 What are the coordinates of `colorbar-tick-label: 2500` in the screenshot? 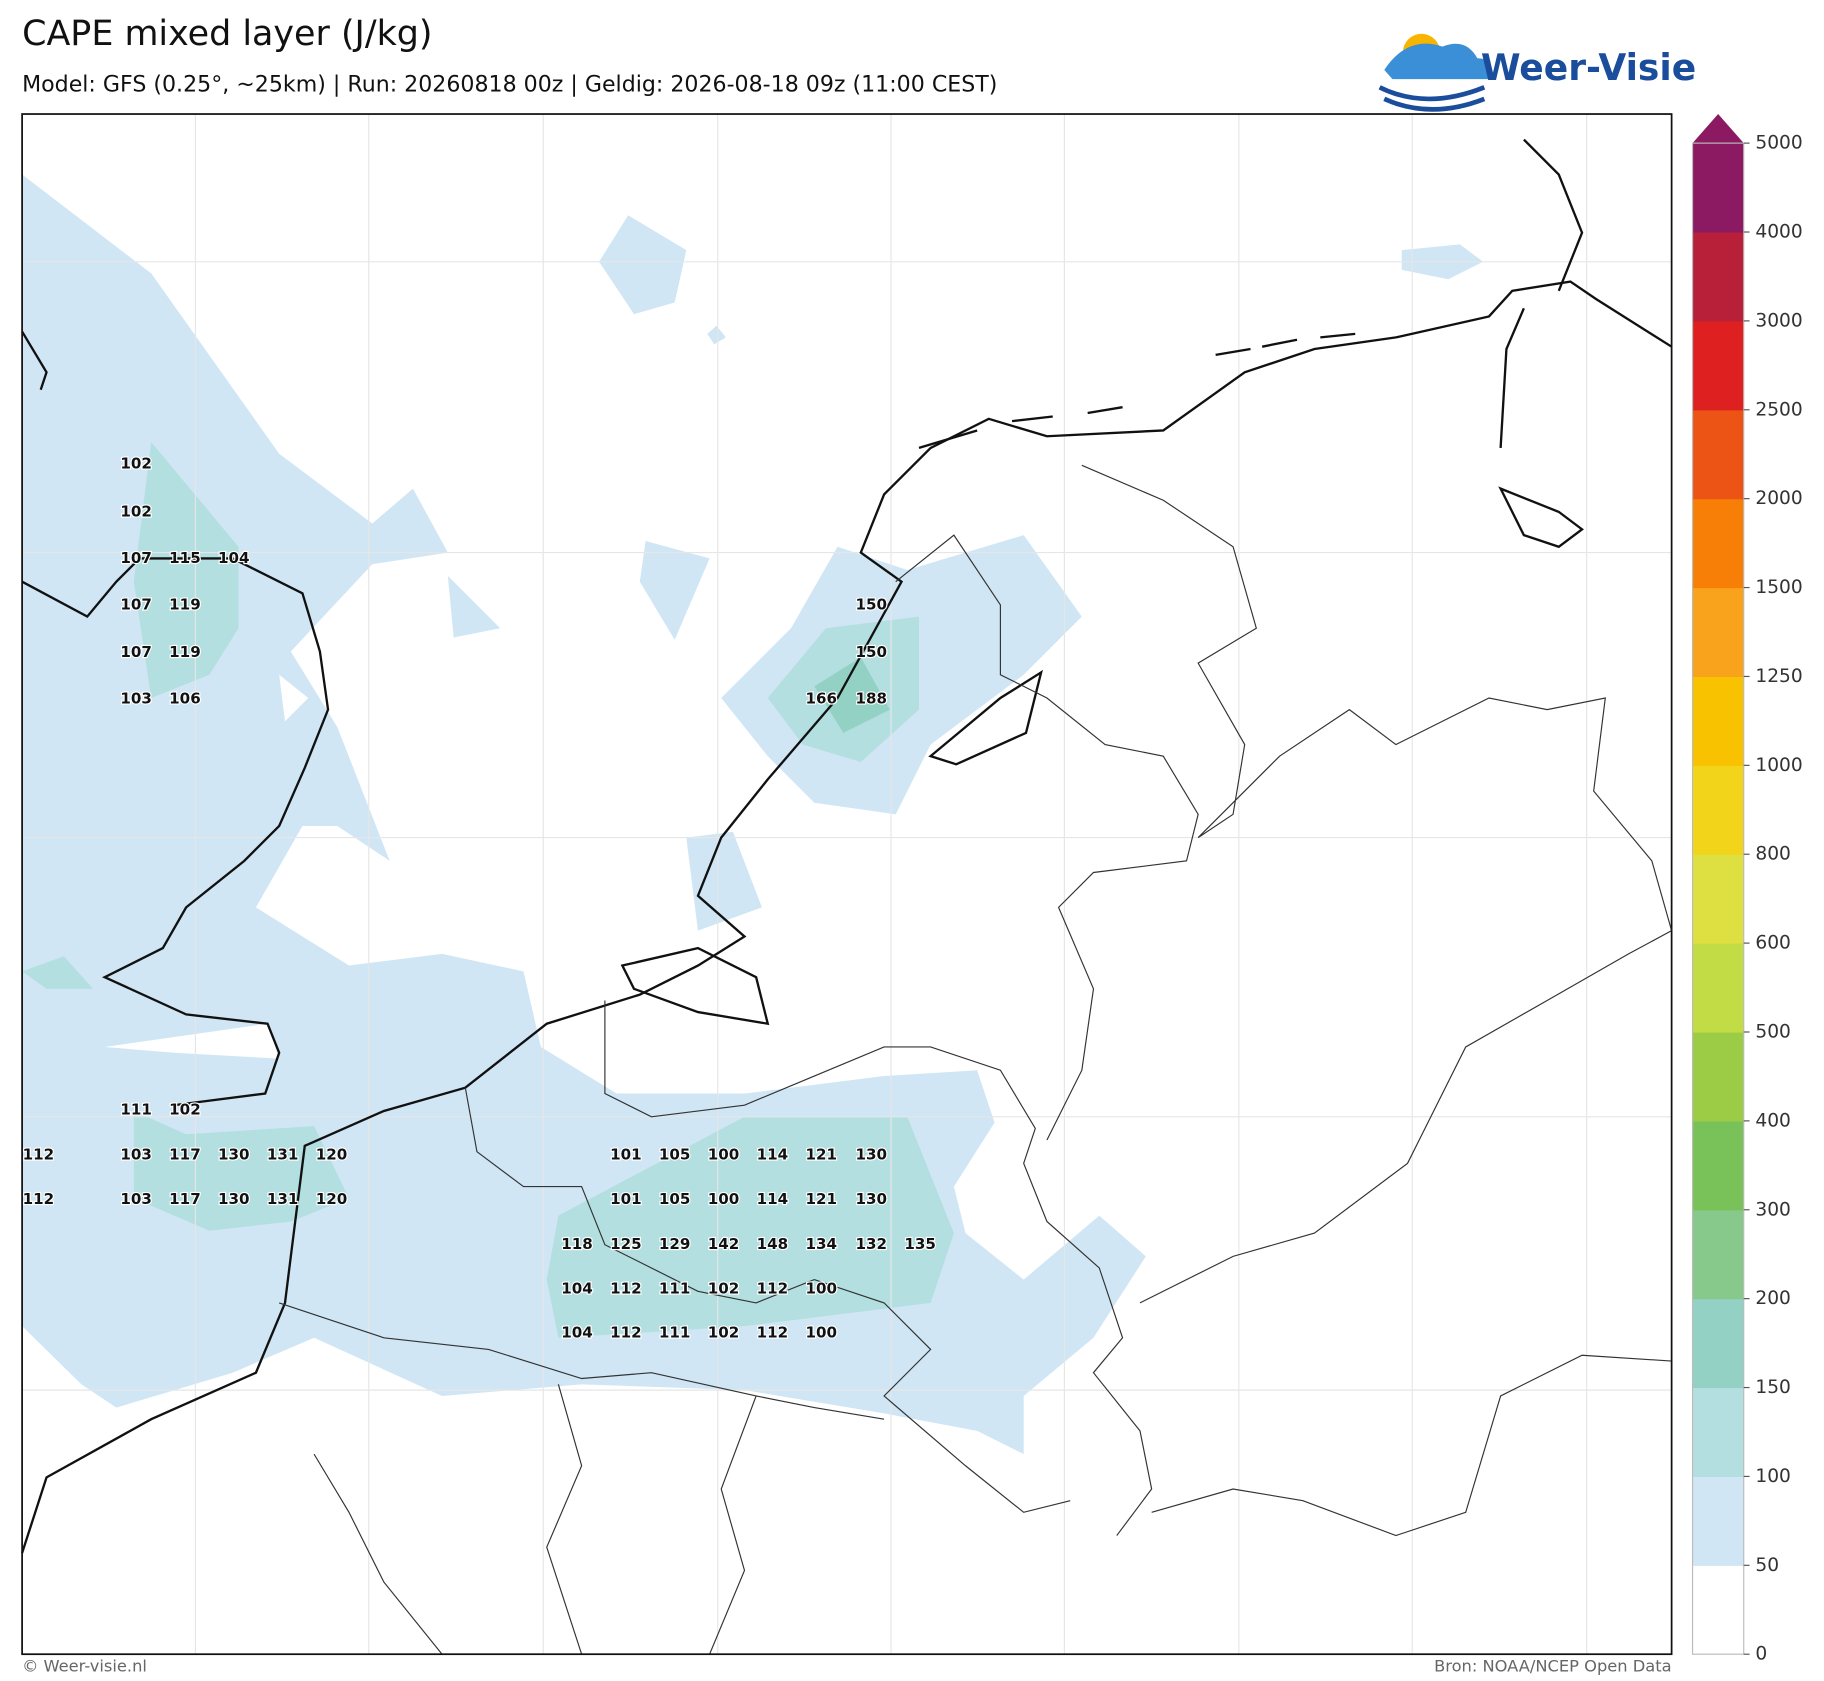 It's located at (1778, 409).